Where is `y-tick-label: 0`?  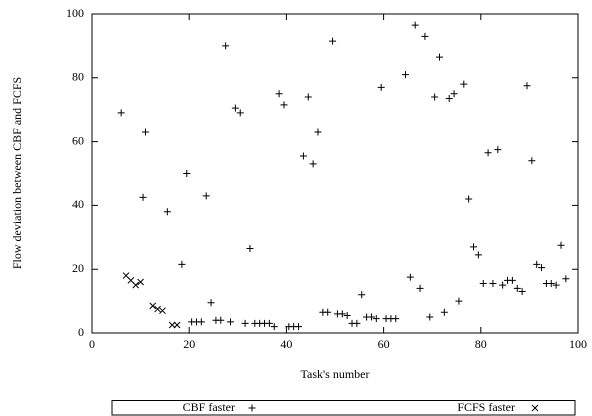
y-tick-label: 0 is located at coordinates (81, 332).